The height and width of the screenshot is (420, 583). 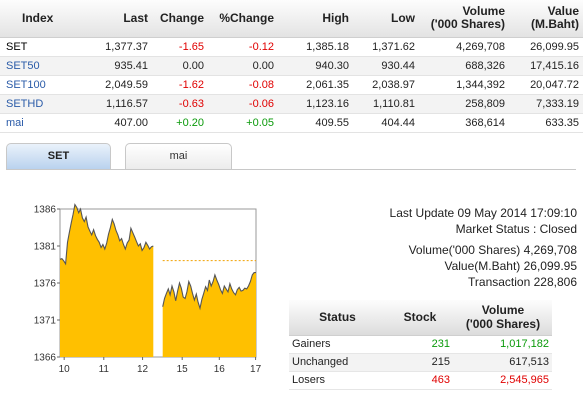 What do you see at coordinates (58, 156) in the screenshot?
I see `tab-set: SET` at bounding box center [58, 156].